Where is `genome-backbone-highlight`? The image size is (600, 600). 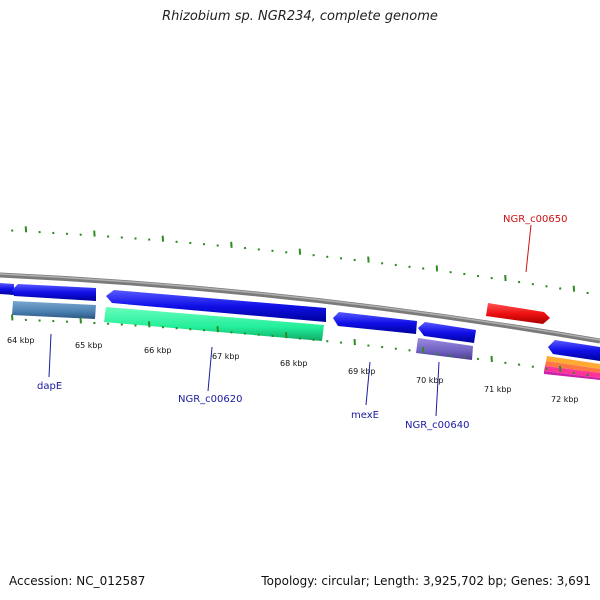 genome-backbone-highlight is located at coordinates (300, 307).